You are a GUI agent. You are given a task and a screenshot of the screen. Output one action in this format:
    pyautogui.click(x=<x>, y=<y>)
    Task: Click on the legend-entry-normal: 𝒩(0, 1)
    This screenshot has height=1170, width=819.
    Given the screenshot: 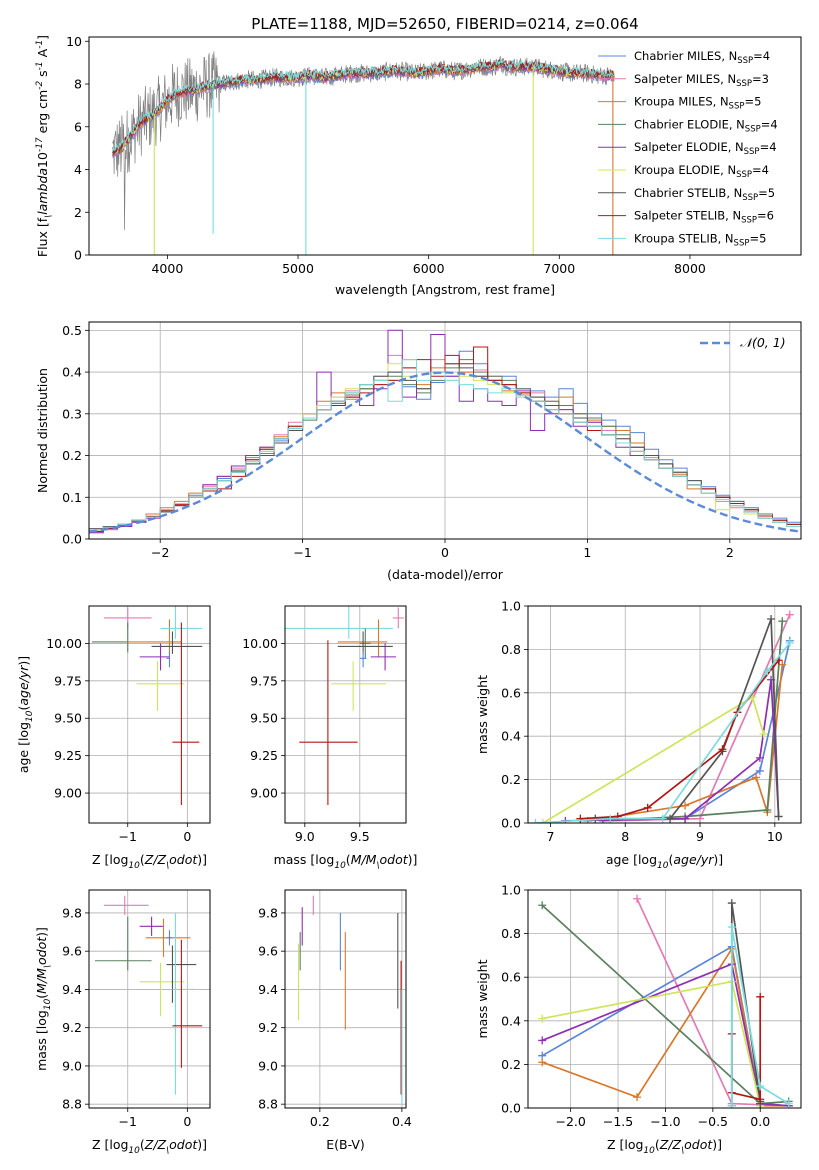 What is the action you would take?
    pyautogui.click(x=763, y=342)
    